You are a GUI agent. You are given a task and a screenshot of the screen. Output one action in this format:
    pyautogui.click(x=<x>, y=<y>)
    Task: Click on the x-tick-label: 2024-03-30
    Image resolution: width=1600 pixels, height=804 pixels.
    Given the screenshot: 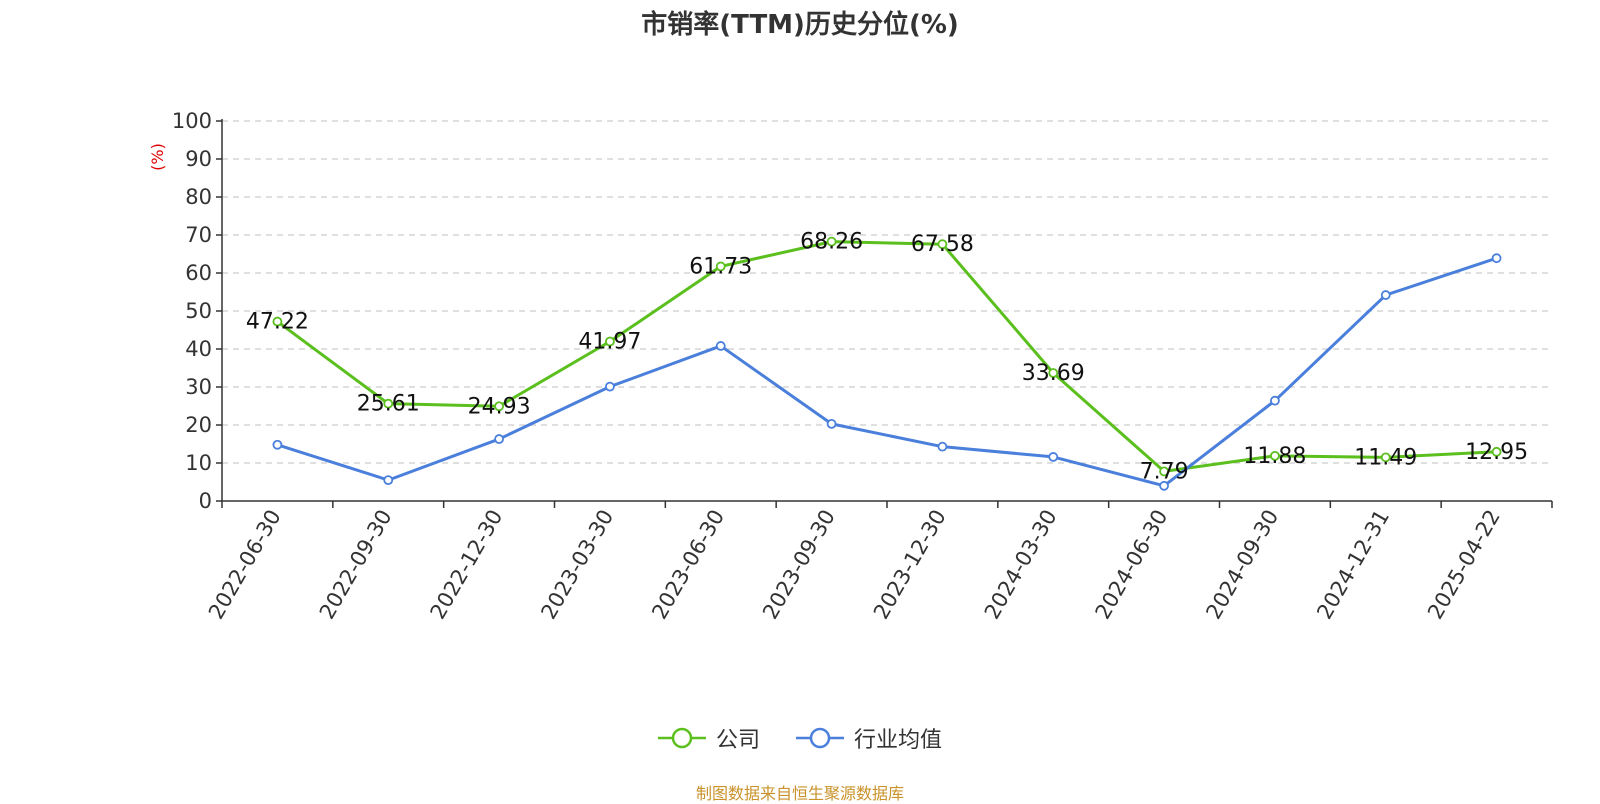 What is the action you would take?
    pyautogui.click(x=1021, y=565)
    